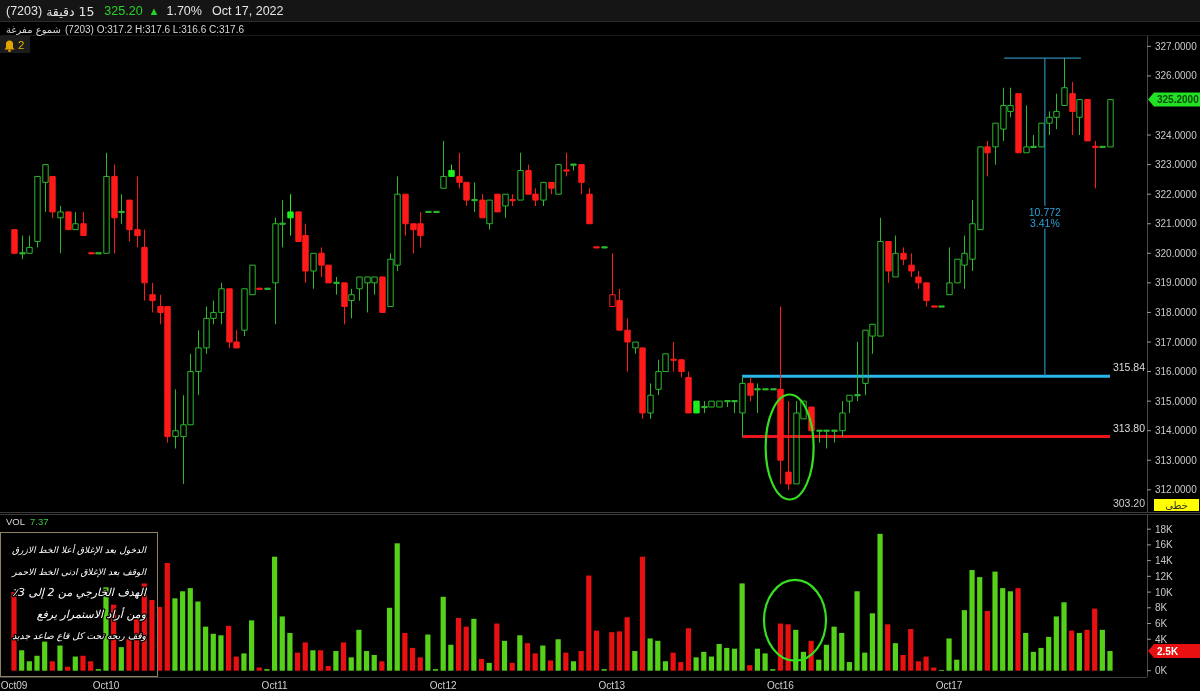 This screenshot has height=691, width=1200. Describe the element at coordinates (1176, 165) in the screenshot. I see `y-tick-label: 323.0000` at that location.